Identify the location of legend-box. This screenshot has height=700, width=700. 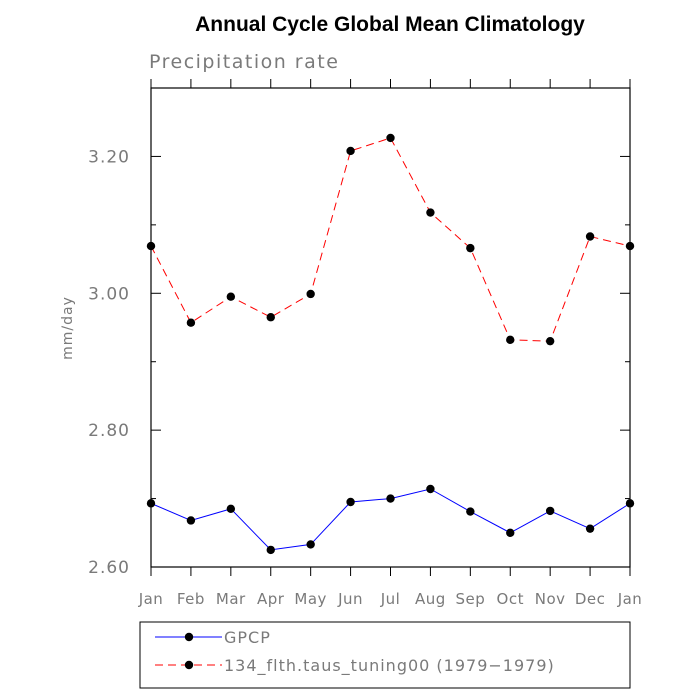
(385, 655).